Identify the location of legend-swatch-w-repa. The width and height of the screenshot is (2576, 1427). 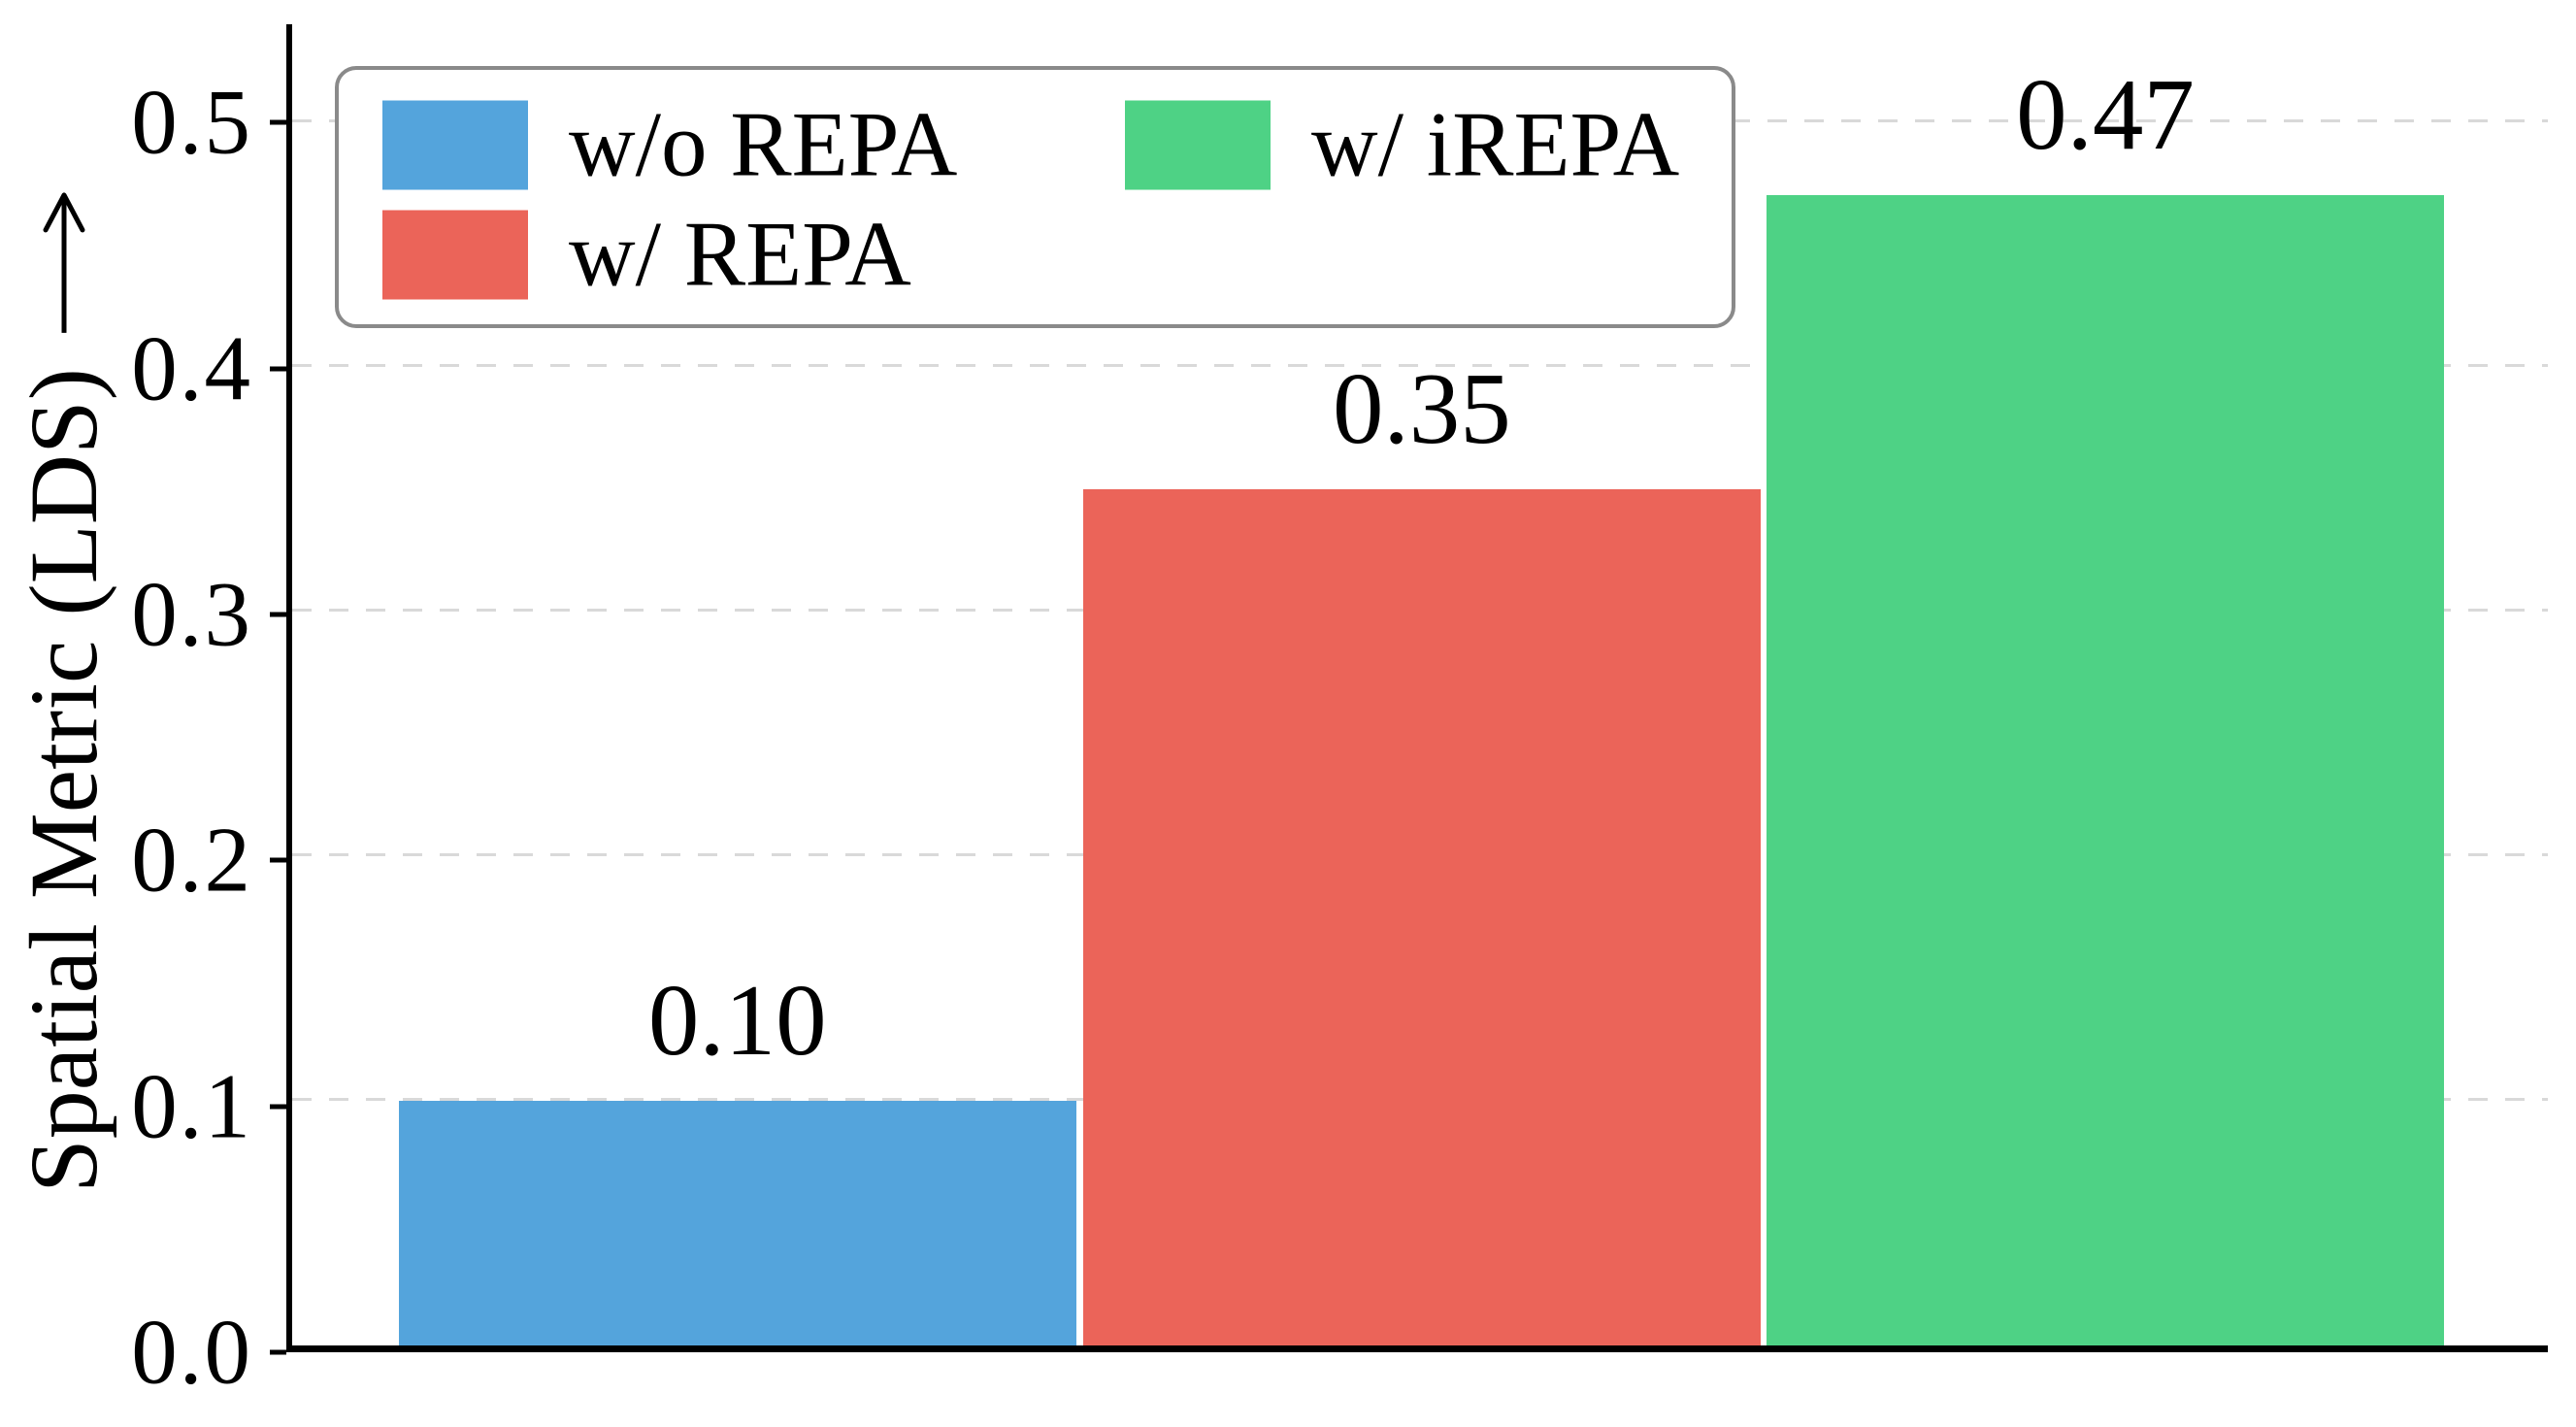
(455, 254).